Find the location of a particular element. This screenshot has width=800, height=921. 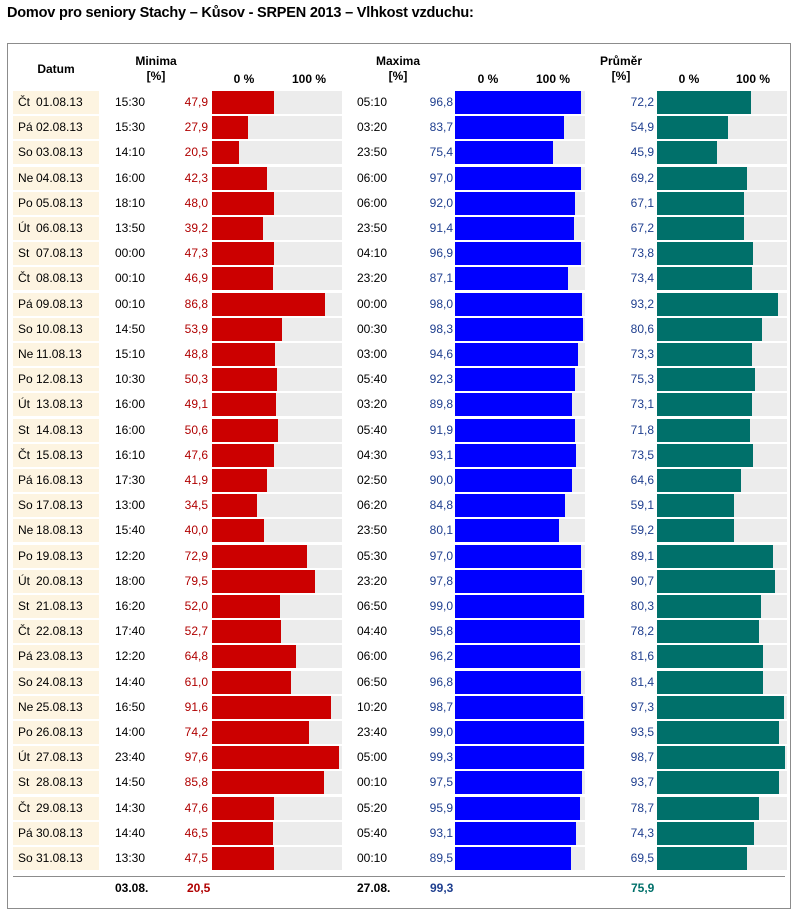

date-value: 29.08.13 is located at coordinates (59, 807).